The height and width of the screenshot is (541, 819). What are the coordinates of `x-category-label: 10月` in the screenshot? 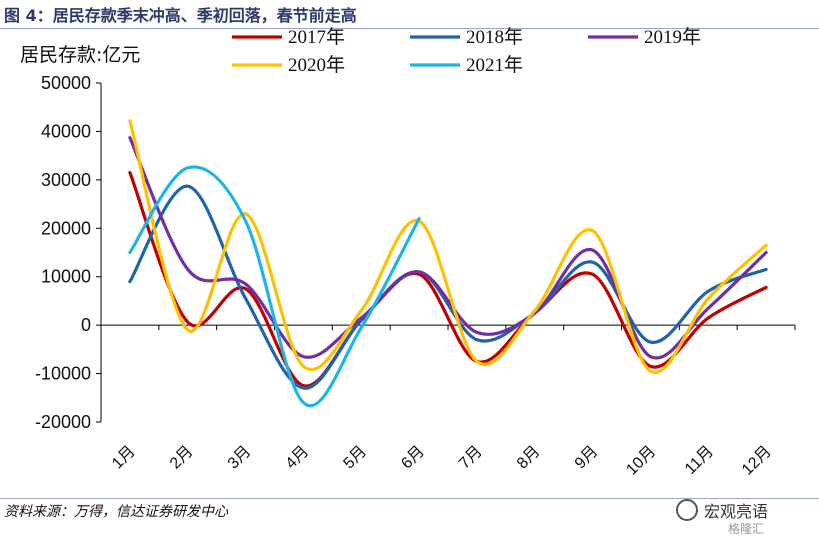 It's located at (641, 461).